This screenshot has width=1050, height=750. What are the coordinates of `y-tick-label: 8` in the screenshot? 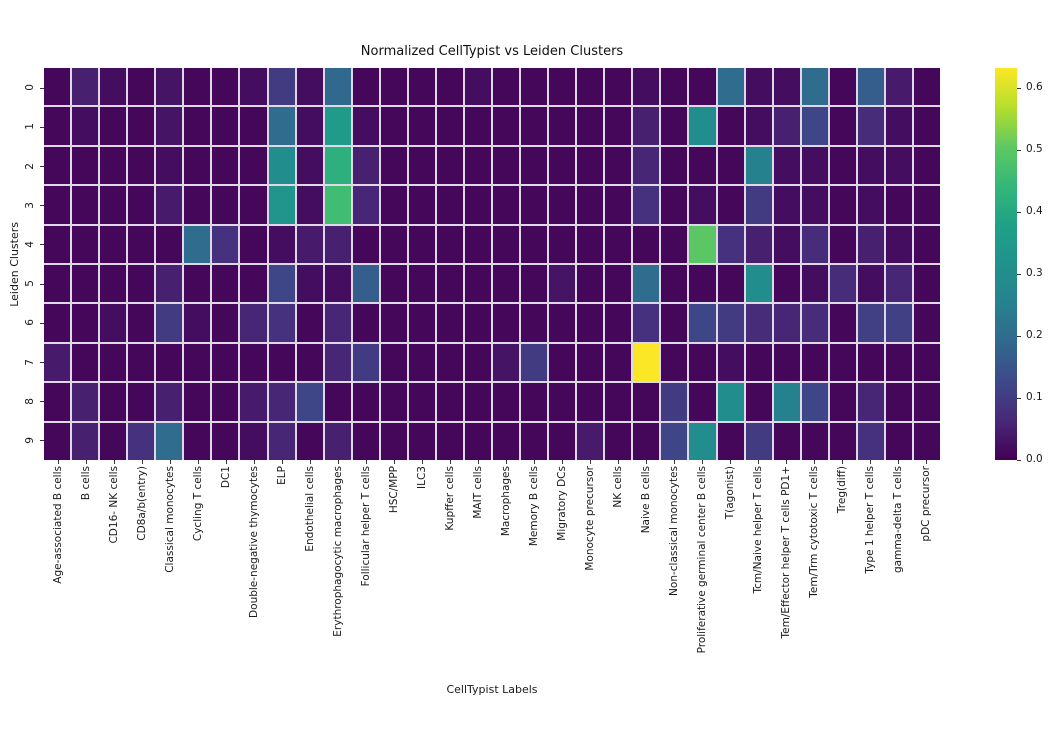 It's located at (30, 401).